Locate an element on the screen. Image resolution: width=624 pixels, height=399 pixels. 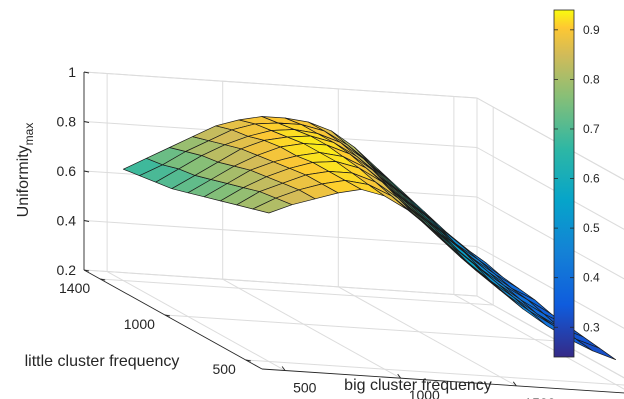
colorbar: 0.3 0.4 0.5 0.6 0.7 0.8 0.9 is located at coordinates (576, 183).